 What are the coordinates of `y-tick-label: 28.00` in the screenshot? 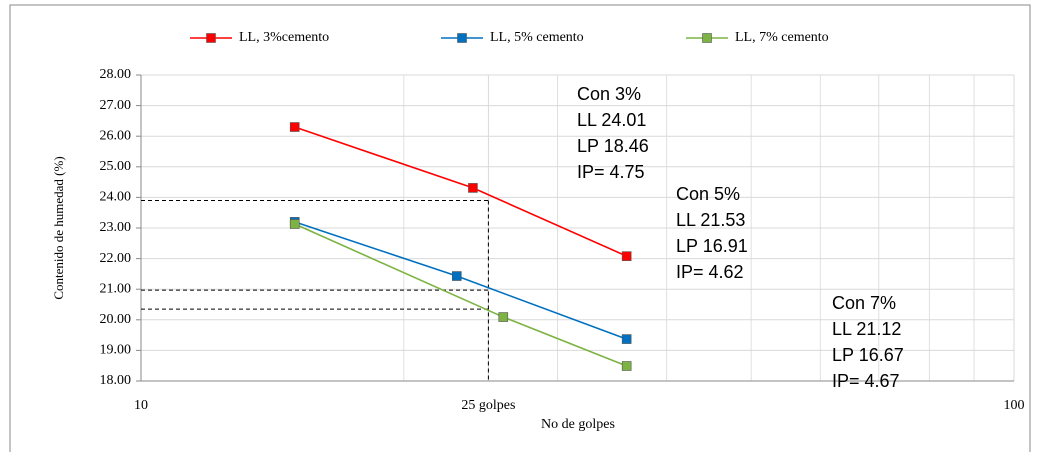 It's located at (116, 74).